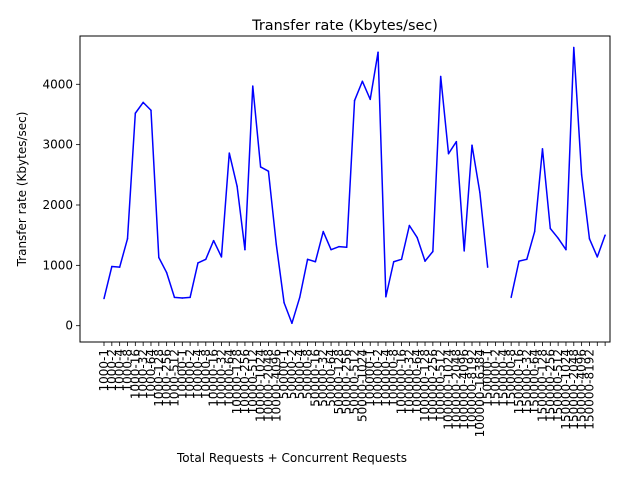  I want to click on x-tick-label: 10000-512, so click(253, 381).